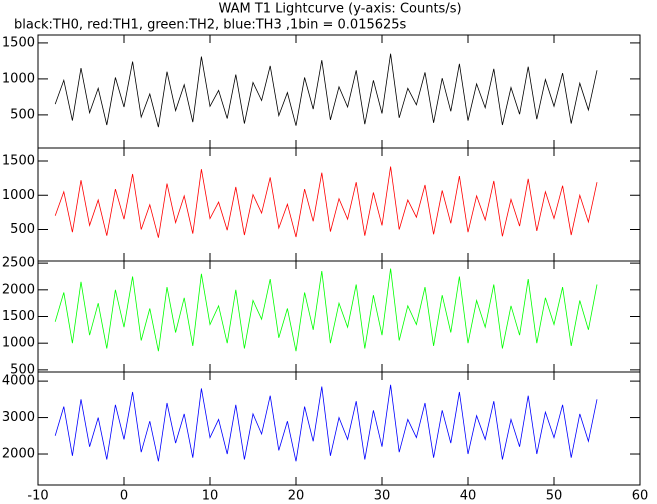 This screenshot has width=657, height=504. I want to click on y-tick-label: 4000, so click(18, 381).